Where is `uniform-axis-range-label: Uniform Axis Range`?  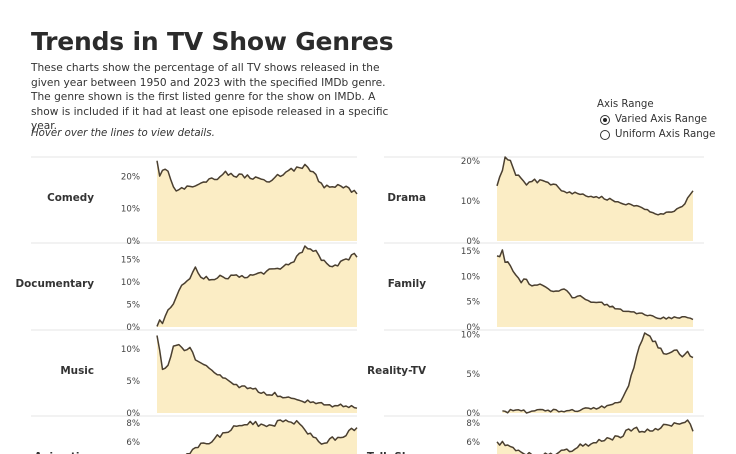 uniform-axis-range-label: Uniform Axis Range is located at coordinates (665, 134).